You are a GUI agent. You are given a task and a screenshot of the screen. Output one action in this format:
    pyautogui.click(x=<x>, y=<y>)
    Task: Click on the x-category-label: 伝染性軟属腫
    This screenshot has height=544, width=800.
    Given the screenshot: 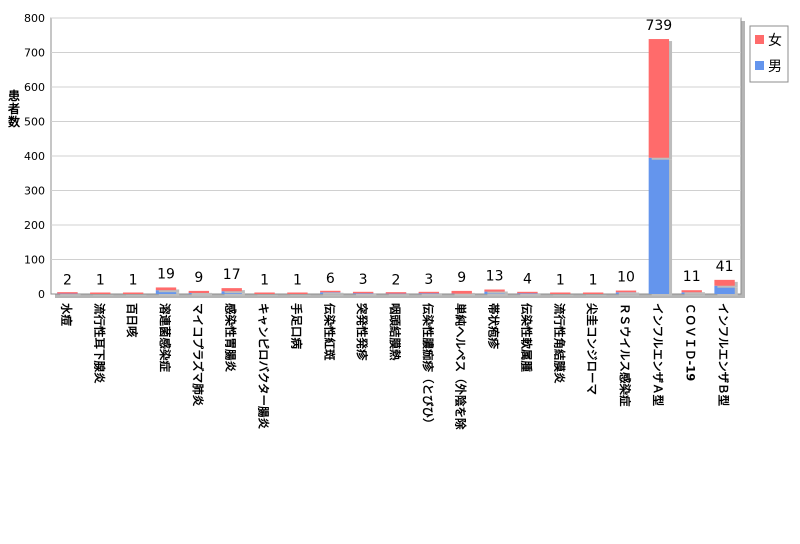 What is the action you would take?
    pyautogui.click(x=526, y=337)
    